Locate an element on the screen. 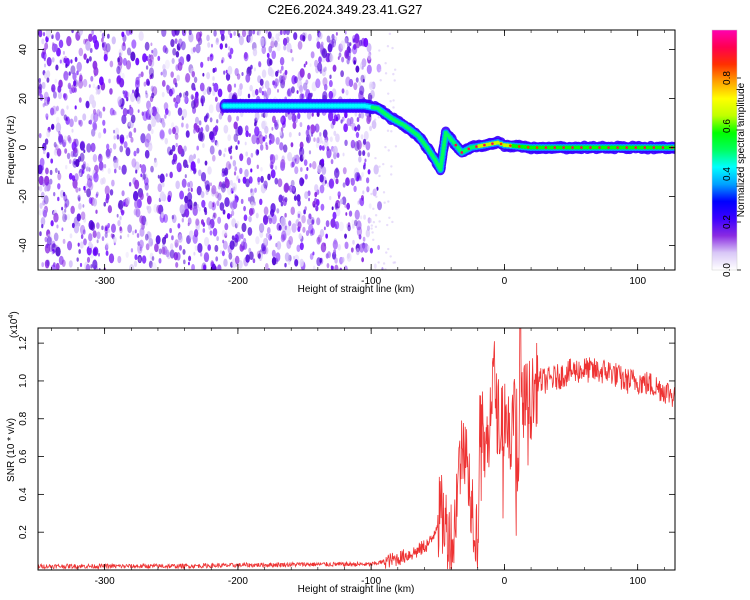  colorbar-ticks: 0.0 0.2 0.4 0.6 0.8 is located at coordinates (731, 174).